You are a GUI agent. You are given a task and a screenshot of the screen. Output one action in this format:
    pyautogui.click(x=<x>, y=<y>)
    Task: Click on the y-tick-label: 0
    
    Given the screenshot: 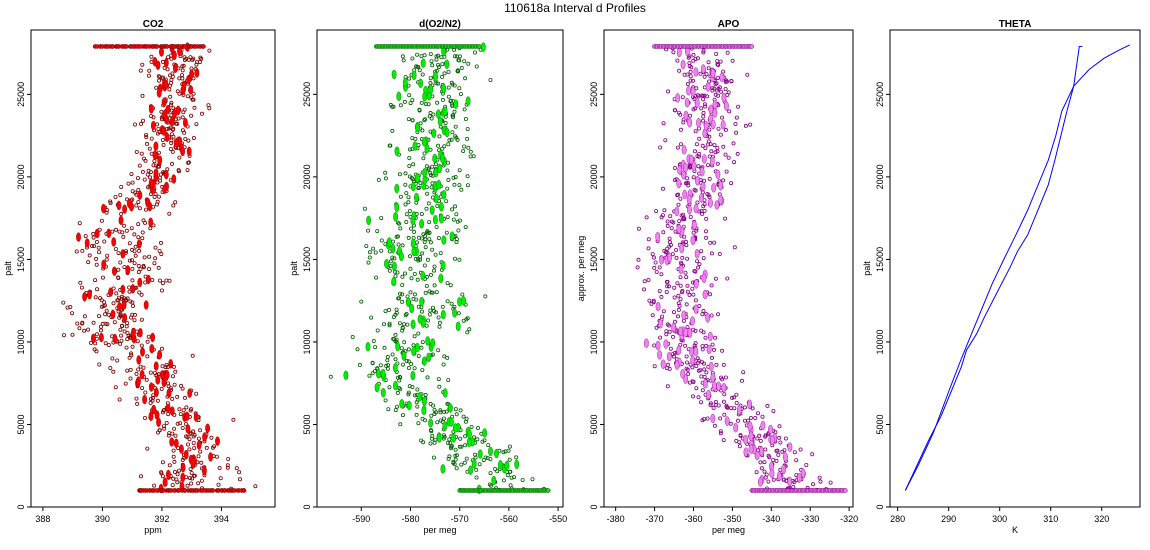 What is the action you would take?
    pyautogui.click(x=21, y=506)
    